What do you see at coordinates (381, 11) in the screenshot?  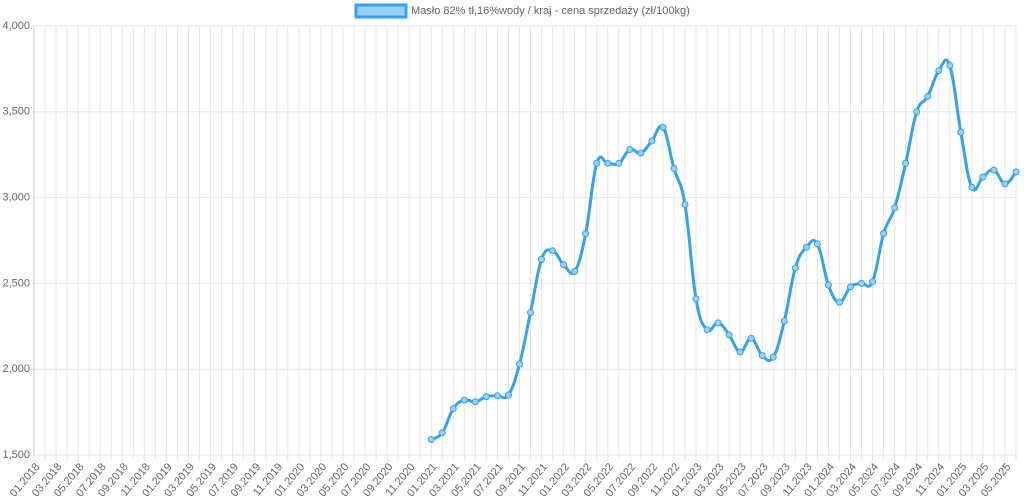 I see `legend-swatch` at bounding box center [381, 11].